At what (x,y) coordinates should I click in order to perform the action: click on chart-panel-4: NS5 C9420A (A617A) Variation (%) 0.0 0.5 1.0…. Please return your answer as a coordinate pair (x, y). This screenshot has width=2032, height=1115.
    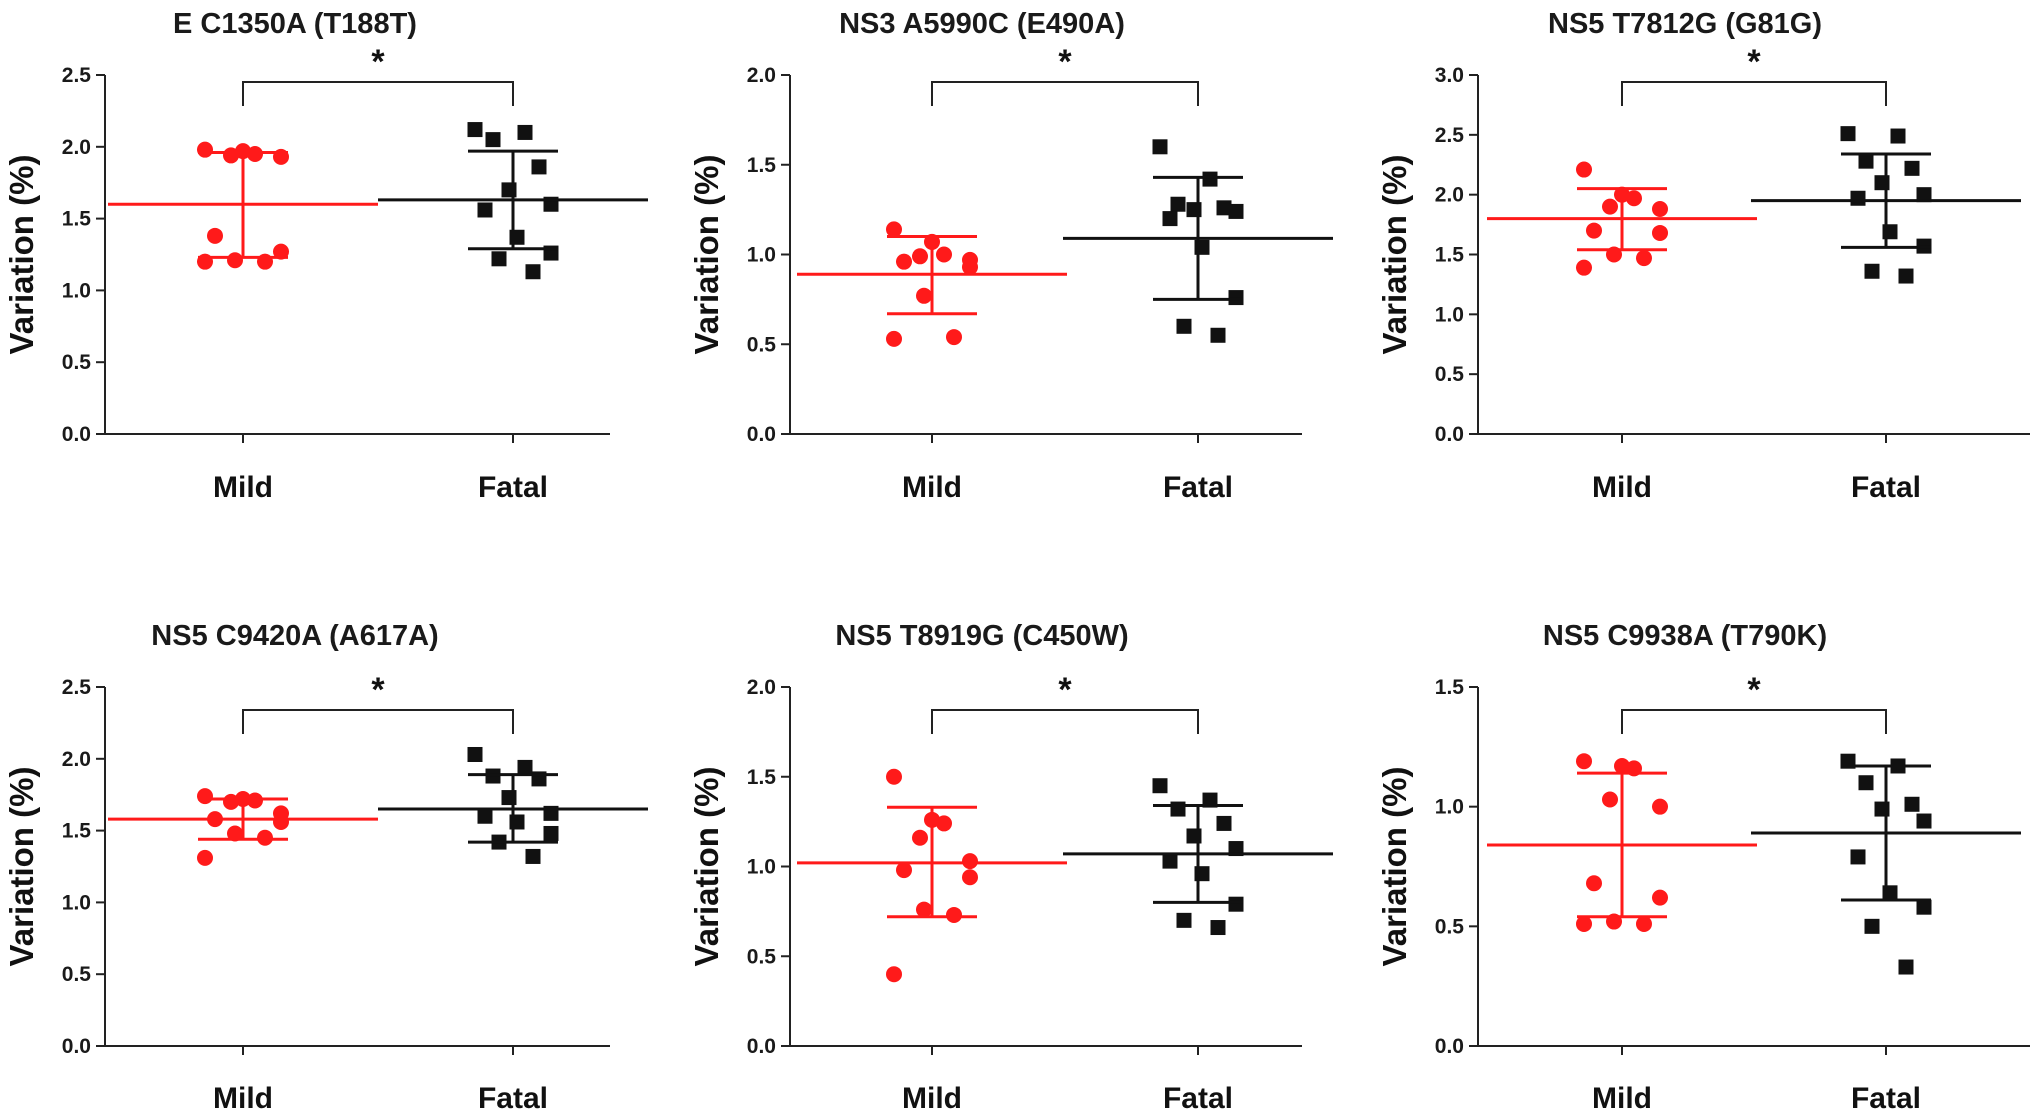
    Looking at the image, I should click on (325, 867).